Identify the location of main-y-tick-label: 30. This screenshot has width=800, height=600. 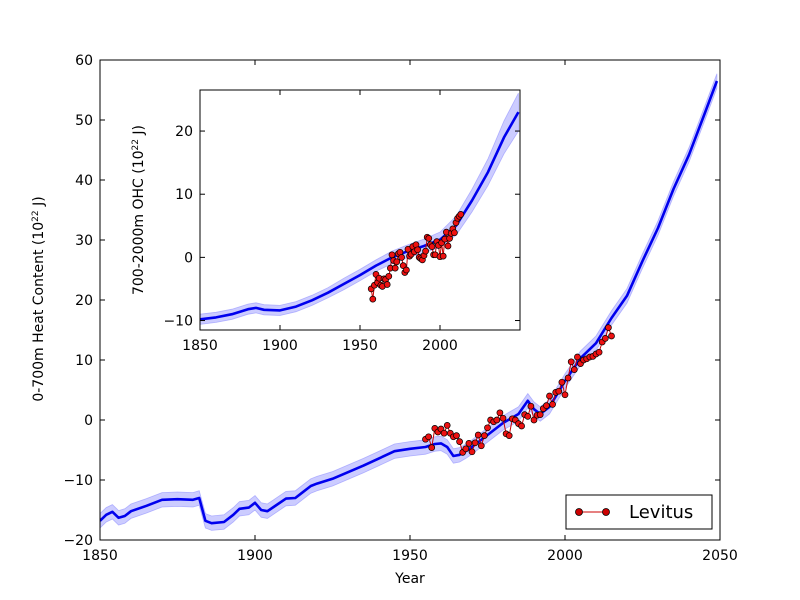
(84, 241).